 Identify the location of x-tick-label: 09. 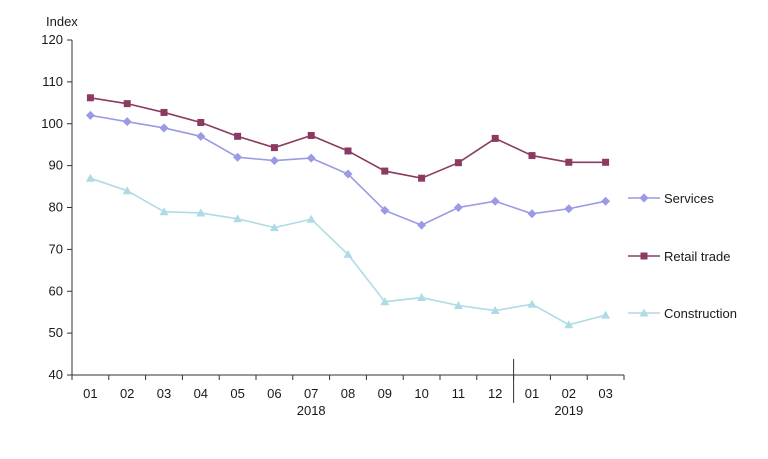
(385, 393).